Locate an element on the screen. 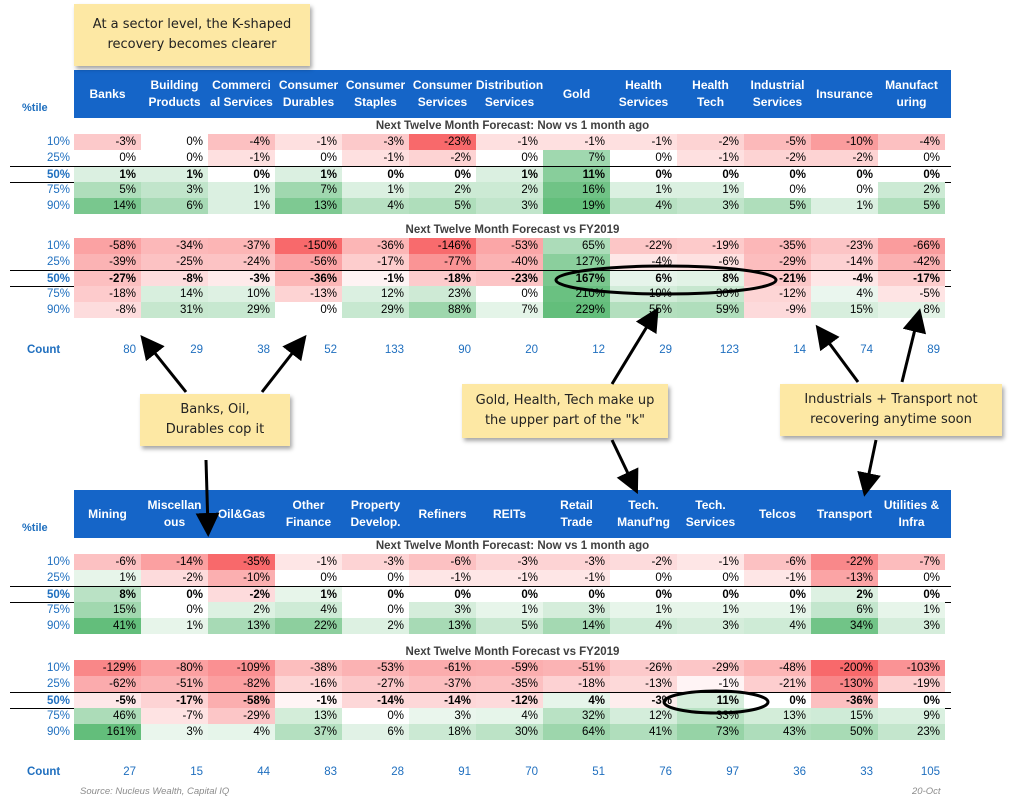 This screenshot has height=805, width=1013. percentile-row-label: 10% is located at coordinates (58, 142).